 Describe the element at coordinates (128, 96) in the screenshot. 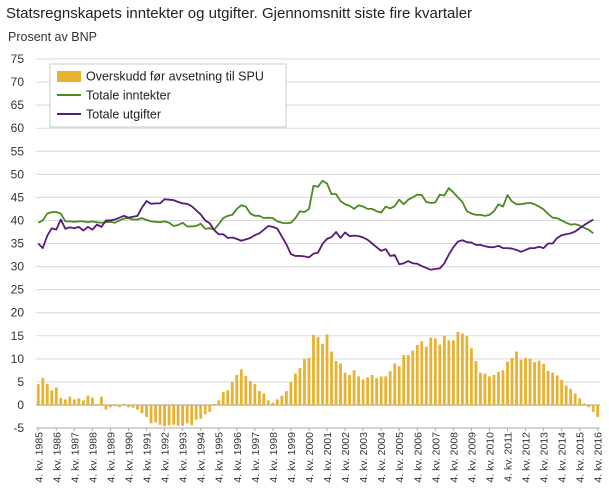

I see `legend-label: Totale inntekter` at that location.